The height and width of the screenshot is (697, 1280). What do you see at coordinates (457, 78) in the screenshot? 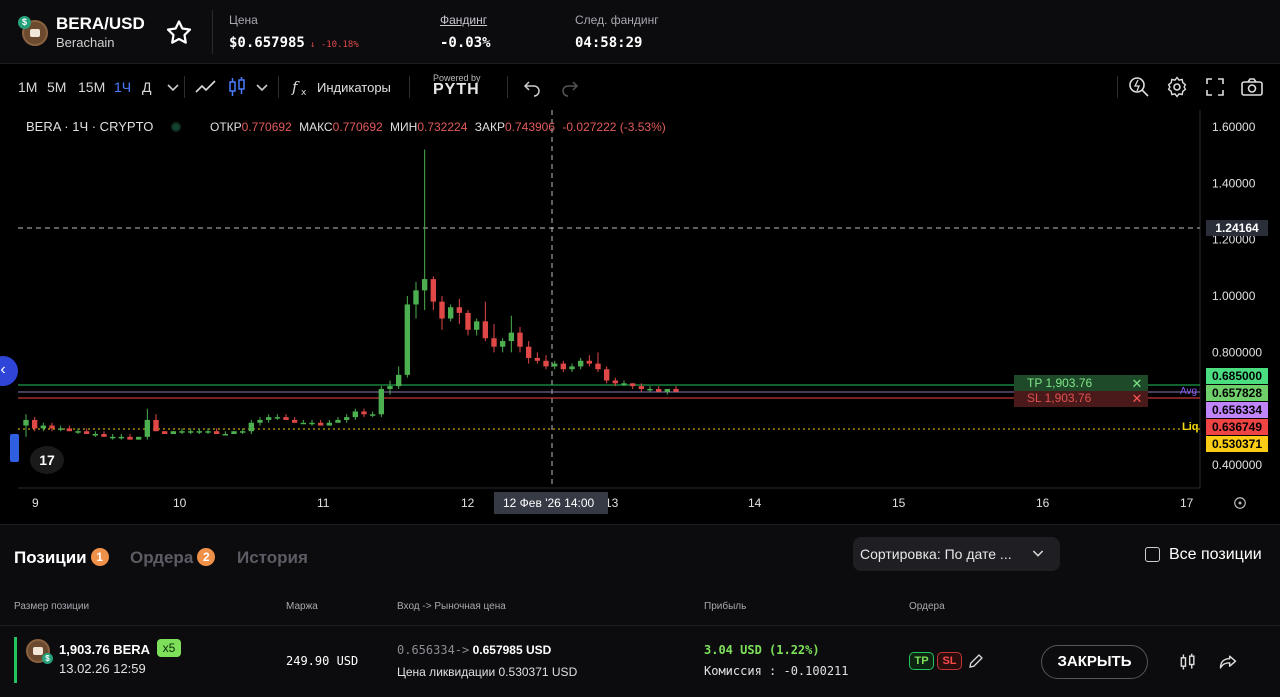
I see `powered-by-label: Powered by` at bounding box center [457, 78].